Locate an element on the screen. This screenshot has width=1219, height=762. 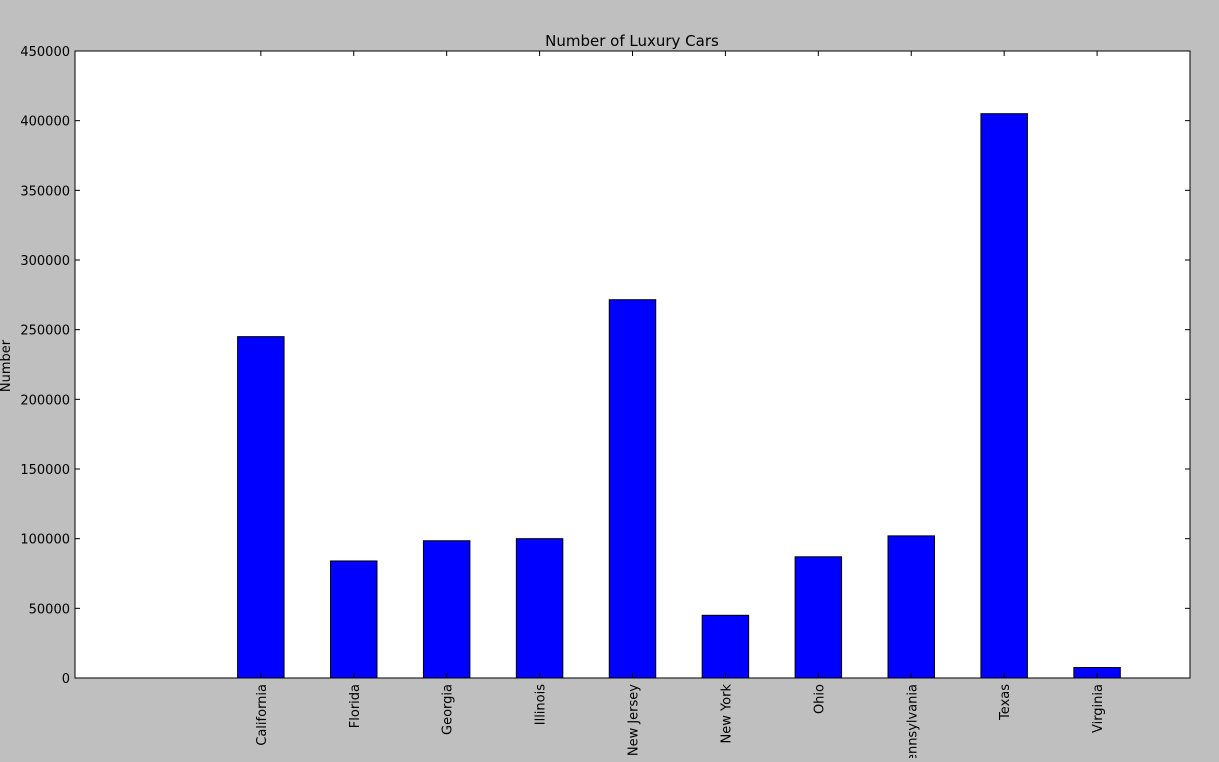
x-tick-label: New York is located at coordinates (726, 714).